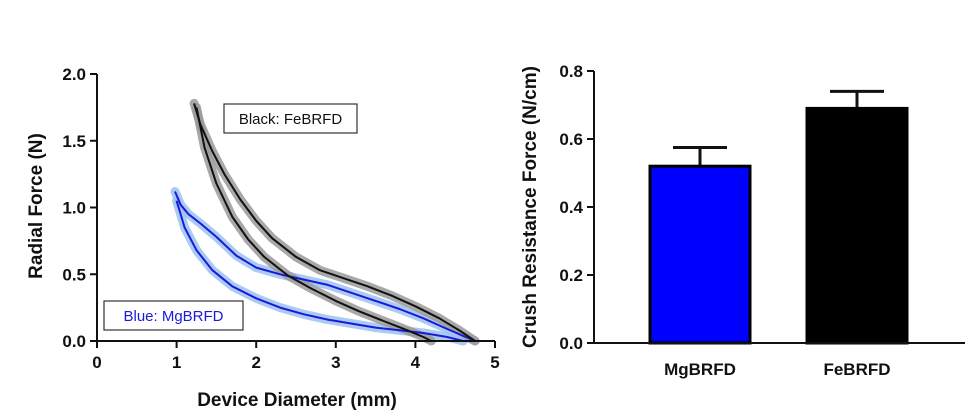  I want to click on line-chart-y-tick-label: 0.0, so click(74, 341).